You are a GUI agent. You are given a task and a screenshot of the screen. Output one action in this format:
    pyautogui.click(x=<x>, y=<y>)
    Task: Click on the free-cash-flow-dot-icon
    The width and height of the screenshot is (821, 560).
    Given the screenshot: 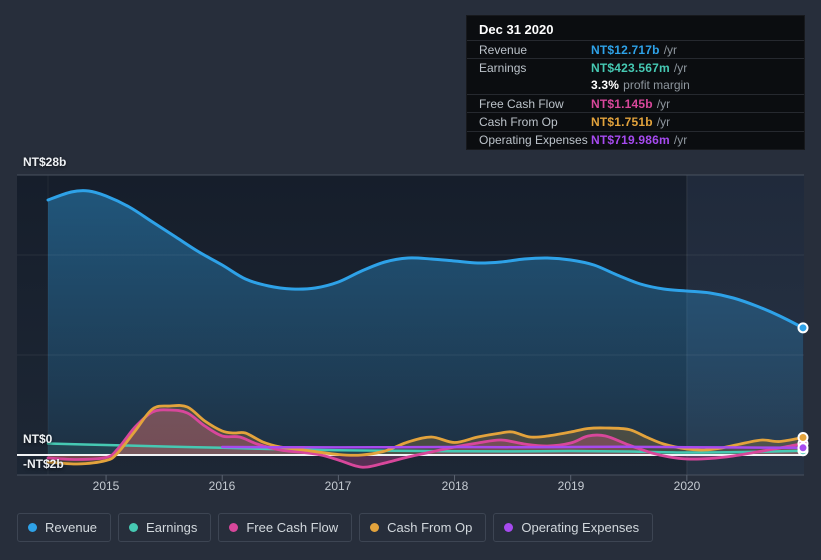 What is the action you would take?
    pyautogui.click(x=234, y=527)
    